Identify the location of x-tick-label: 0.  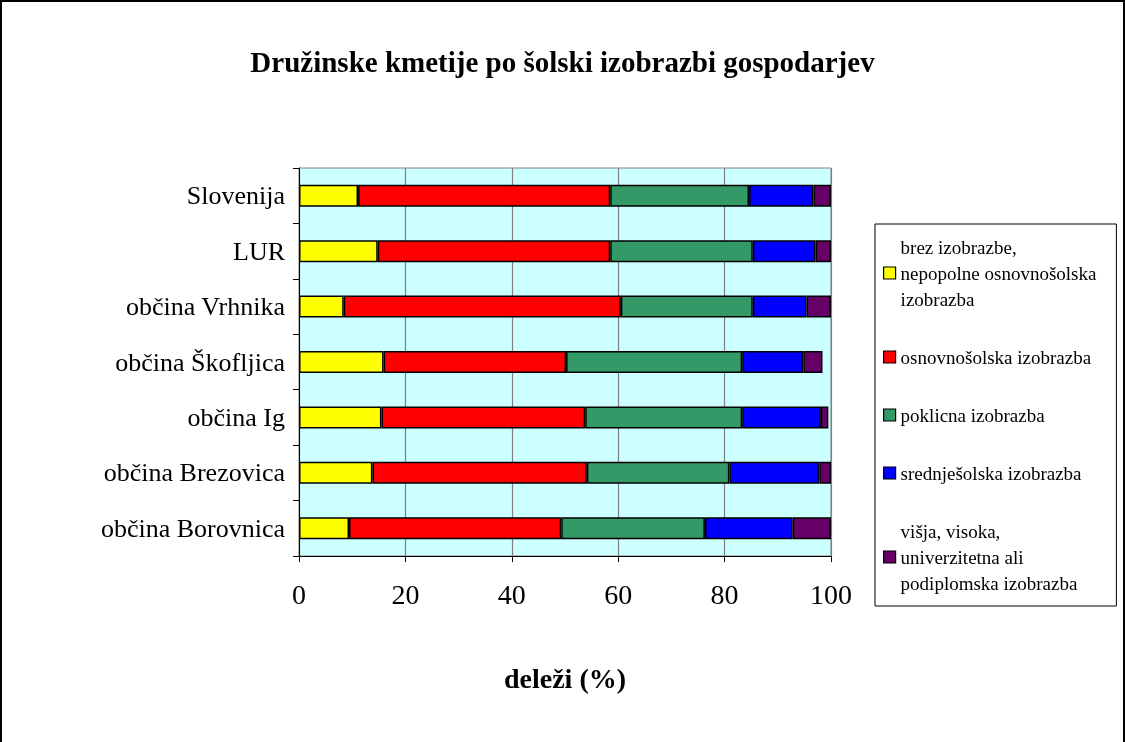
(299, 594).